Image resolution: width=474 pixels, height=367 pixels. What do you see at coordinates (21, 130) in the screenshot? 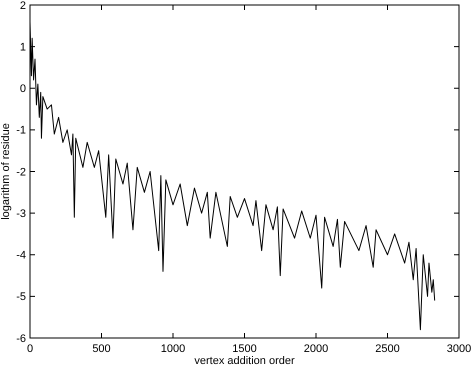
I see `y-tick-label: -1` at bounding box center [21, 130].